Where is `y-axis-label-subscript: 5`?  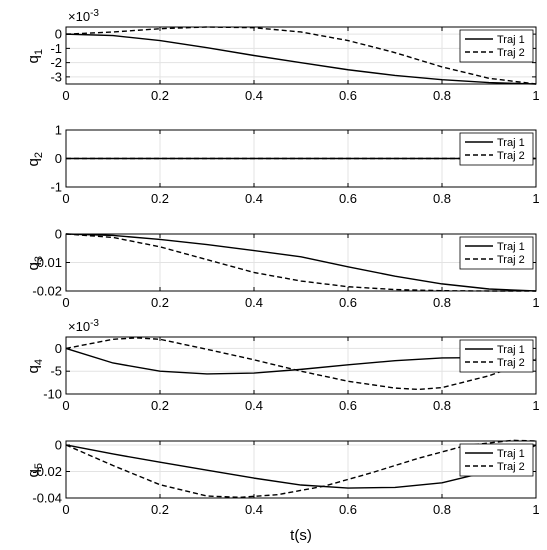
y-axis-label-subscript: 5 is located at coordinates (39, 466).